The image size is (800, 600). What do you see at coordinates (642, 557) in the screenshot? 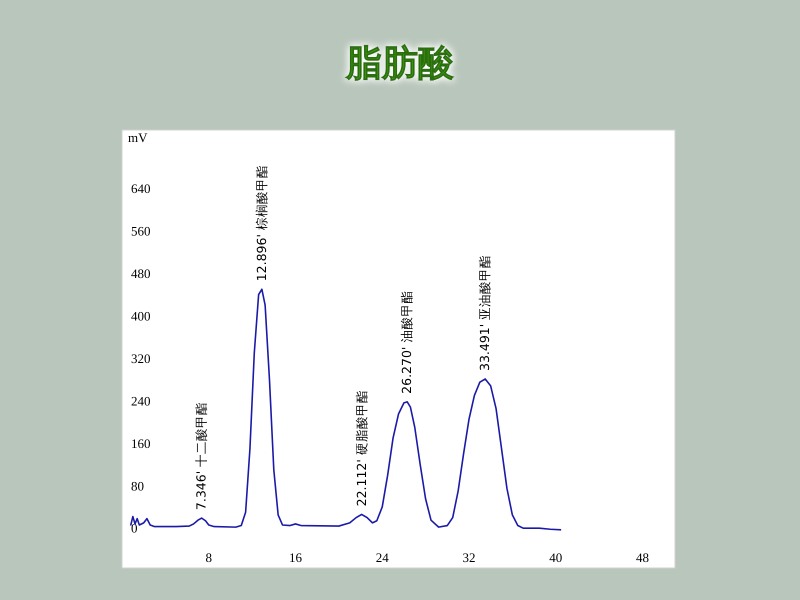
I see `x-tick-label: 48` at bounding box center [642, 557].